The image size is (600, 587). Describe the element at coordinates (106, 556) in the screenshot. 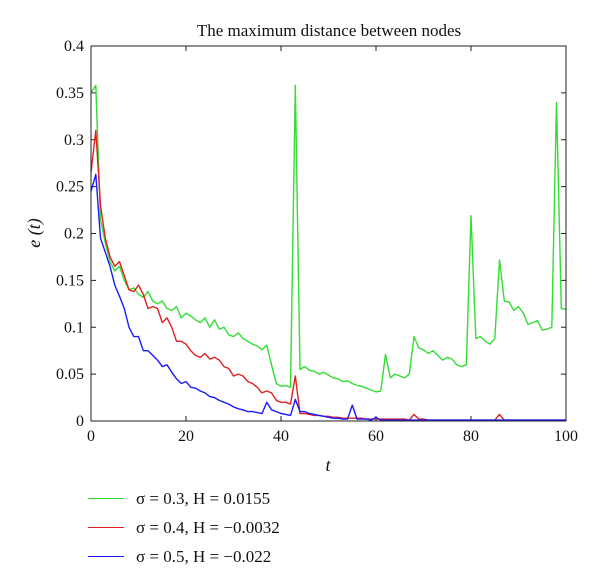

I see `legend-swatch-blue` at that location.